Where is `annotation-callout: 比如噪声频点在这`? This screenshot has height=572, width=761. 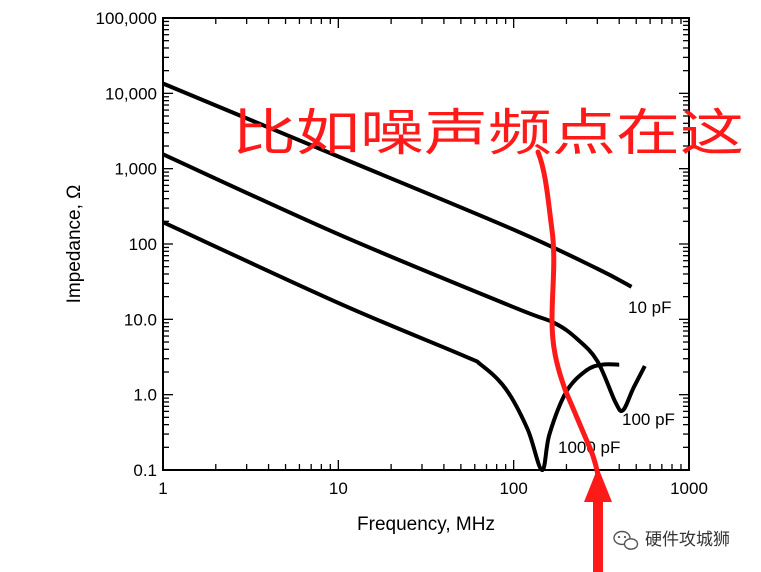 annotation-callout: 比如噪声频点在这 is located at coordinates (488, 133).